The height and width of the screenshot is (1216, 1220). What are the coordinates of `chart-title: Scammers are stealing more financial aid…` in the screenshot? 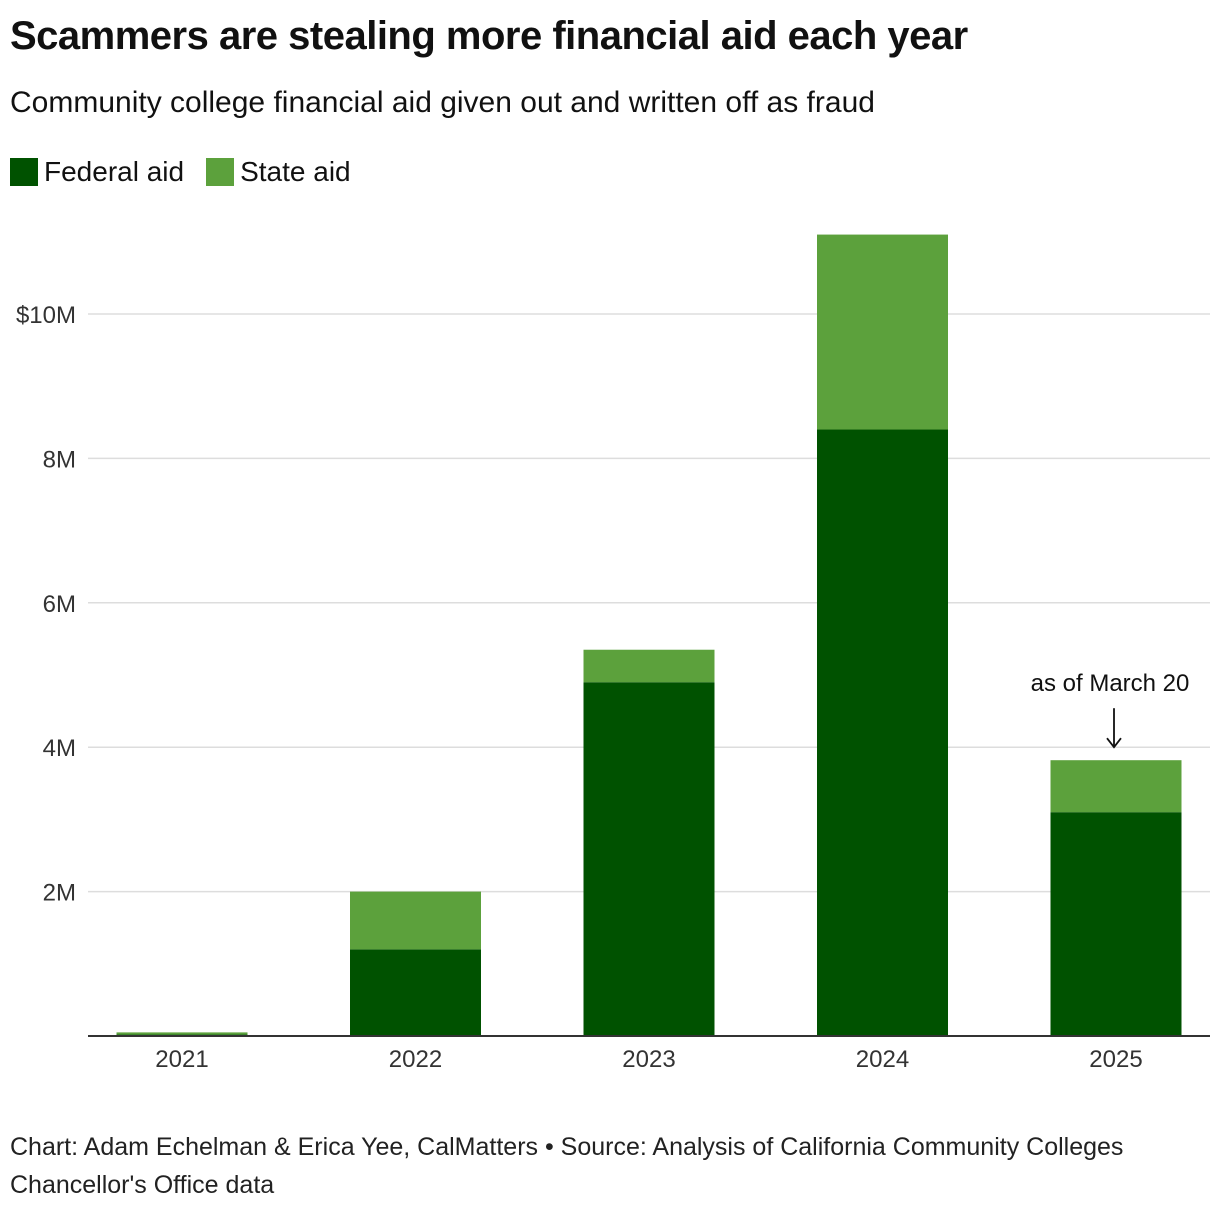 It's located at (489, 36).